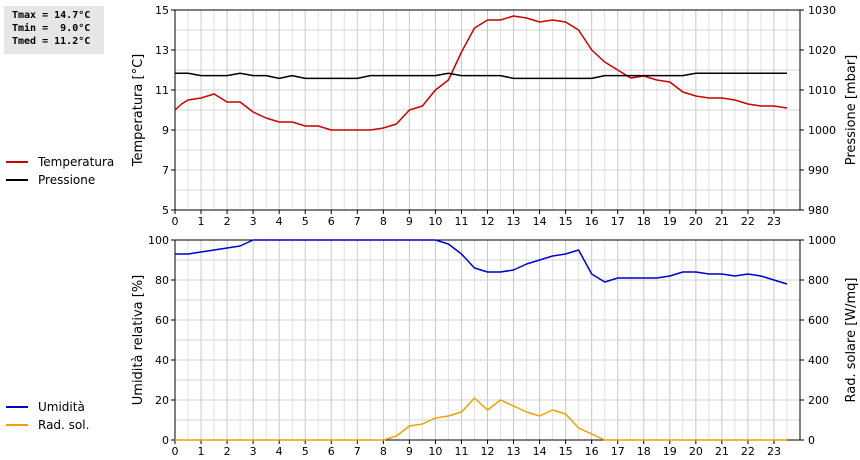 This screenshot has height=460, width=860. I want to click on stats-box: Tmax = 14.7°C Tmin = 9.0°C Tmed = 11.2°C, so click(54, 30).